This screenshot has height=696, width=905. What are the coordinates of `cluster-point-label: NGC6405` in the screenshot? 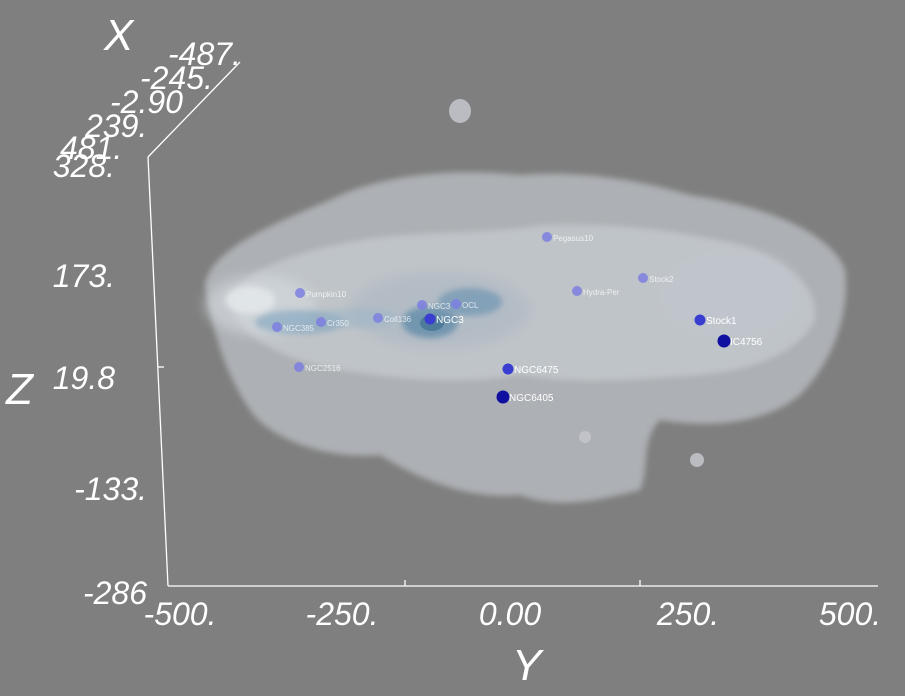 It's located at (531, 398).